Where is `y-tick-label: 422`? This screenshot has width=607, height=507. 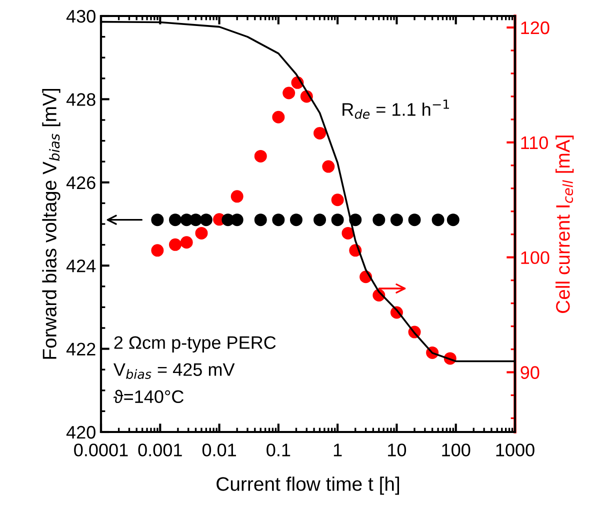 y-tick-label: 422 is located at coordinates (81, 349).